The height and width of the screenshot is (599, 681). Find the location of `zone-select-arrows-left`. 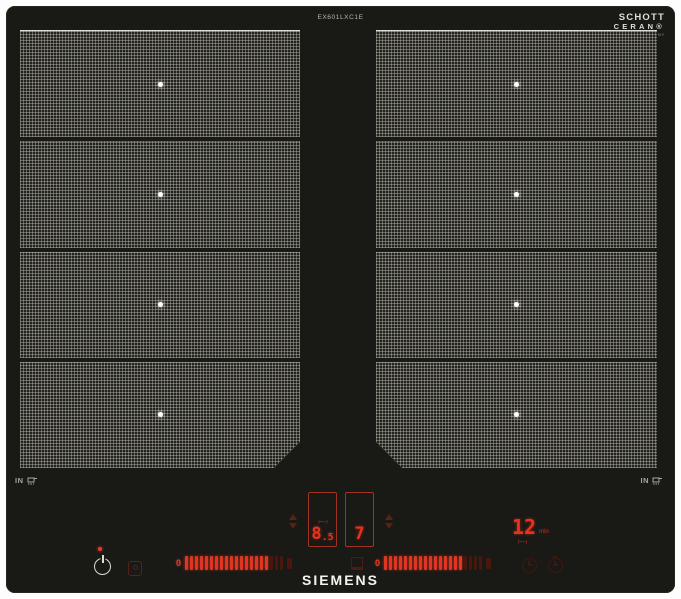

zone-select-arrows-left is located at coordinates (293, 521).